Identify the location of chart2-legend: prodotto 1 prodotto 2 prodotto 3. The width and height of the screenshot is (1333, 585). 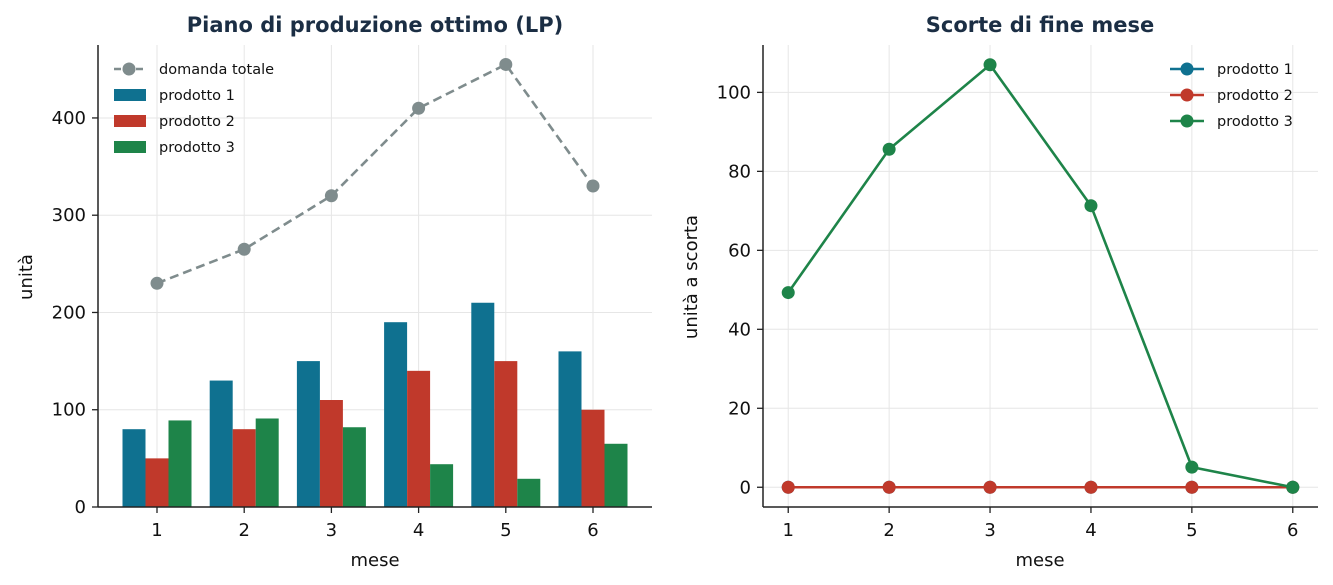
(1231, 96).